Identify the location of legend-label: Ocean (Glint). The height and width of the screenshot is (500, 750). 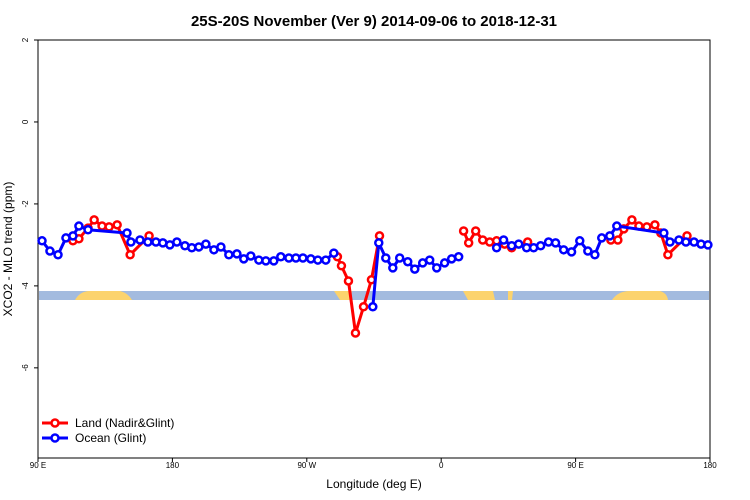
(110, 438).